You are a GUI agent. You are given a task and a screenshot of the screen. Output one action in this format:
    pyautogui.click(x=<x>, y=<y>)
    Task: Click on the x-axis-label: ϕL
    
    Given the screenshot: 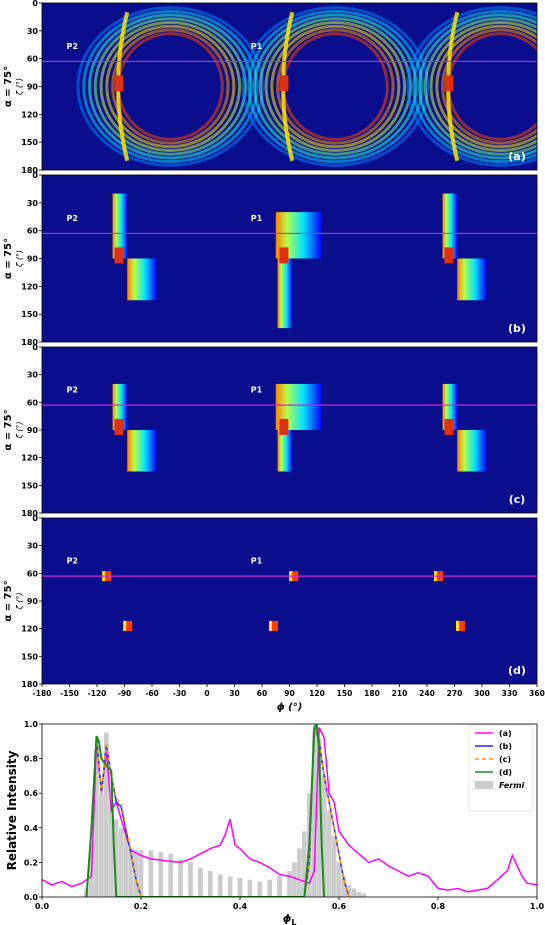 What is the action you would take?
    pyautogui.click(x=290, y=918)
    